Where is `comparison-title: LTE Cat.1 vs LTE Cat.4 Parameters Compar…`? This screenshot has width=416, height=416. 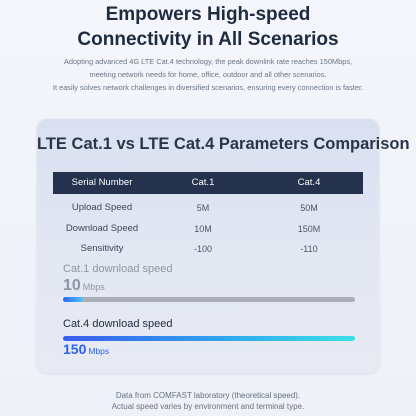
comparison-title: LTE Cat.1 vs LTE Cat.4 Parameters Compar… is located at coordinates (223, 144).